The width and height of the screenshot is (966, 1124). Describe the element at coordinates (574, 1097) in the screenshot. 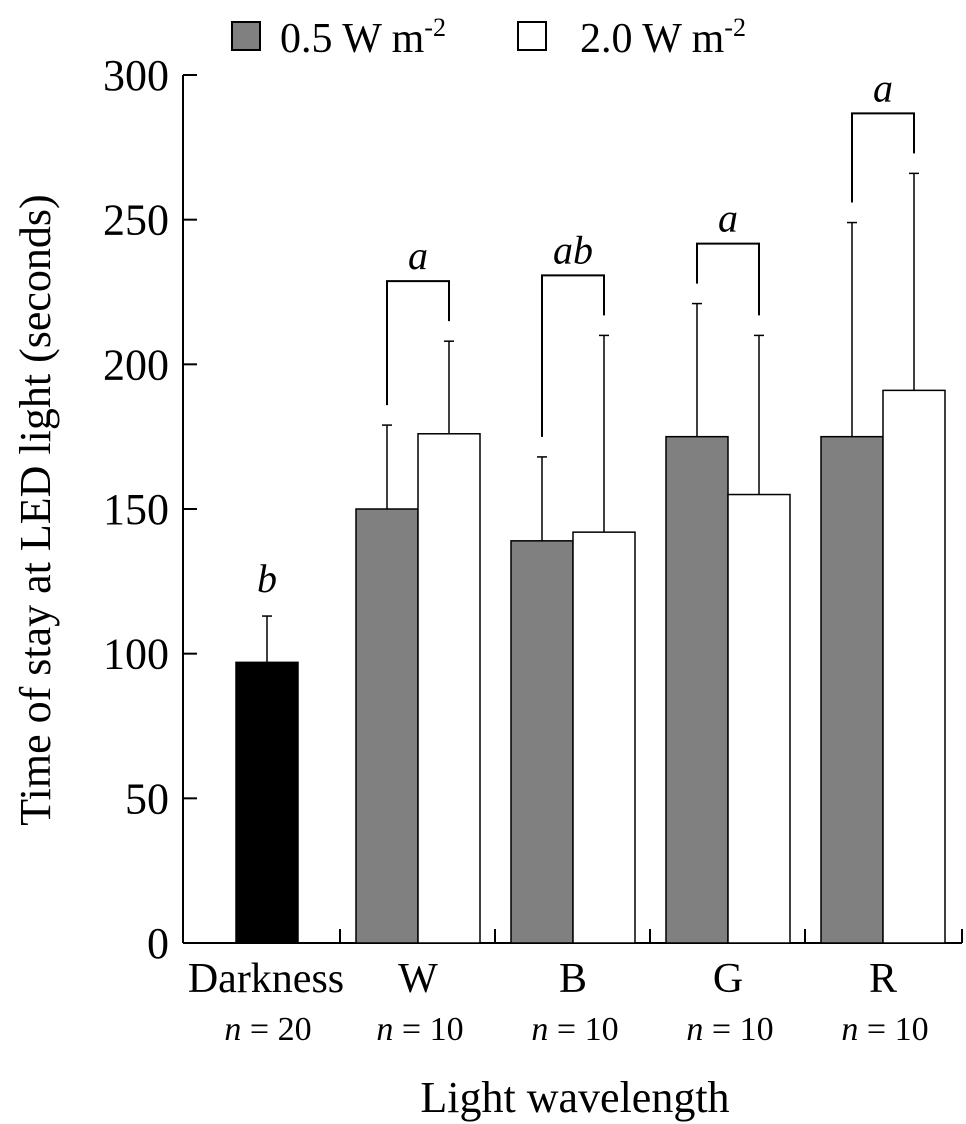

I see `x-axis-title: Light wavelength` at that location.